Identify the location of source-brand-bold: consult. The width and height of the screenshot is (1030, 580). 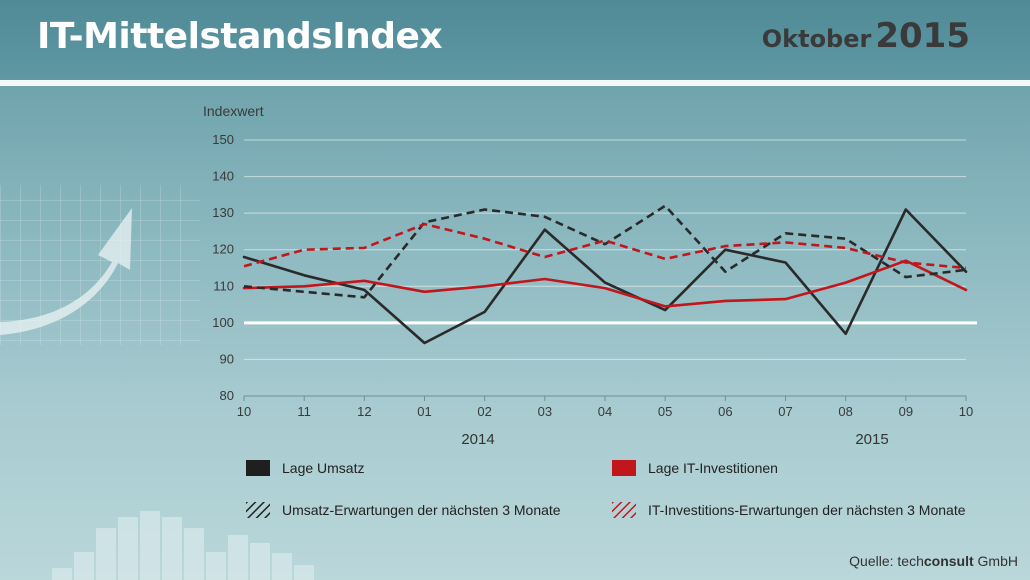
(948, 561).